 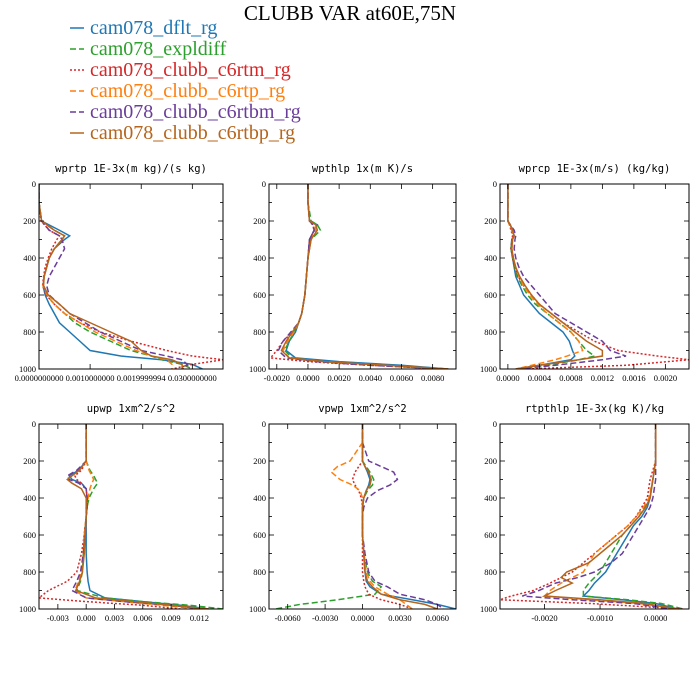 I want to click on x-tick-label: 0.0020, so click(x=665, y=378).